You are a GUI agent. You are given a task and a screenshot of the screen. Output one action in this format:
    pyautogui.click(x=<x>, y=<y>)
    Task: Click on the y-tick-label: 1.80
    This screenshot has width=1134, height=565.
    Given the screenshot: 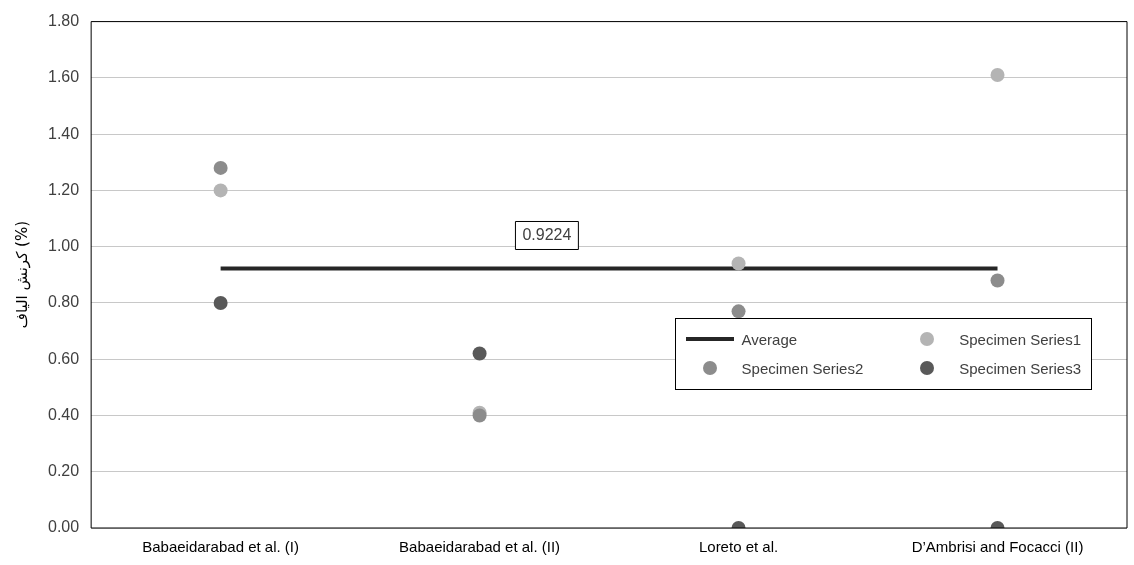 What is the action you would take?
    pyautogui.click(x=64, y=21)
    